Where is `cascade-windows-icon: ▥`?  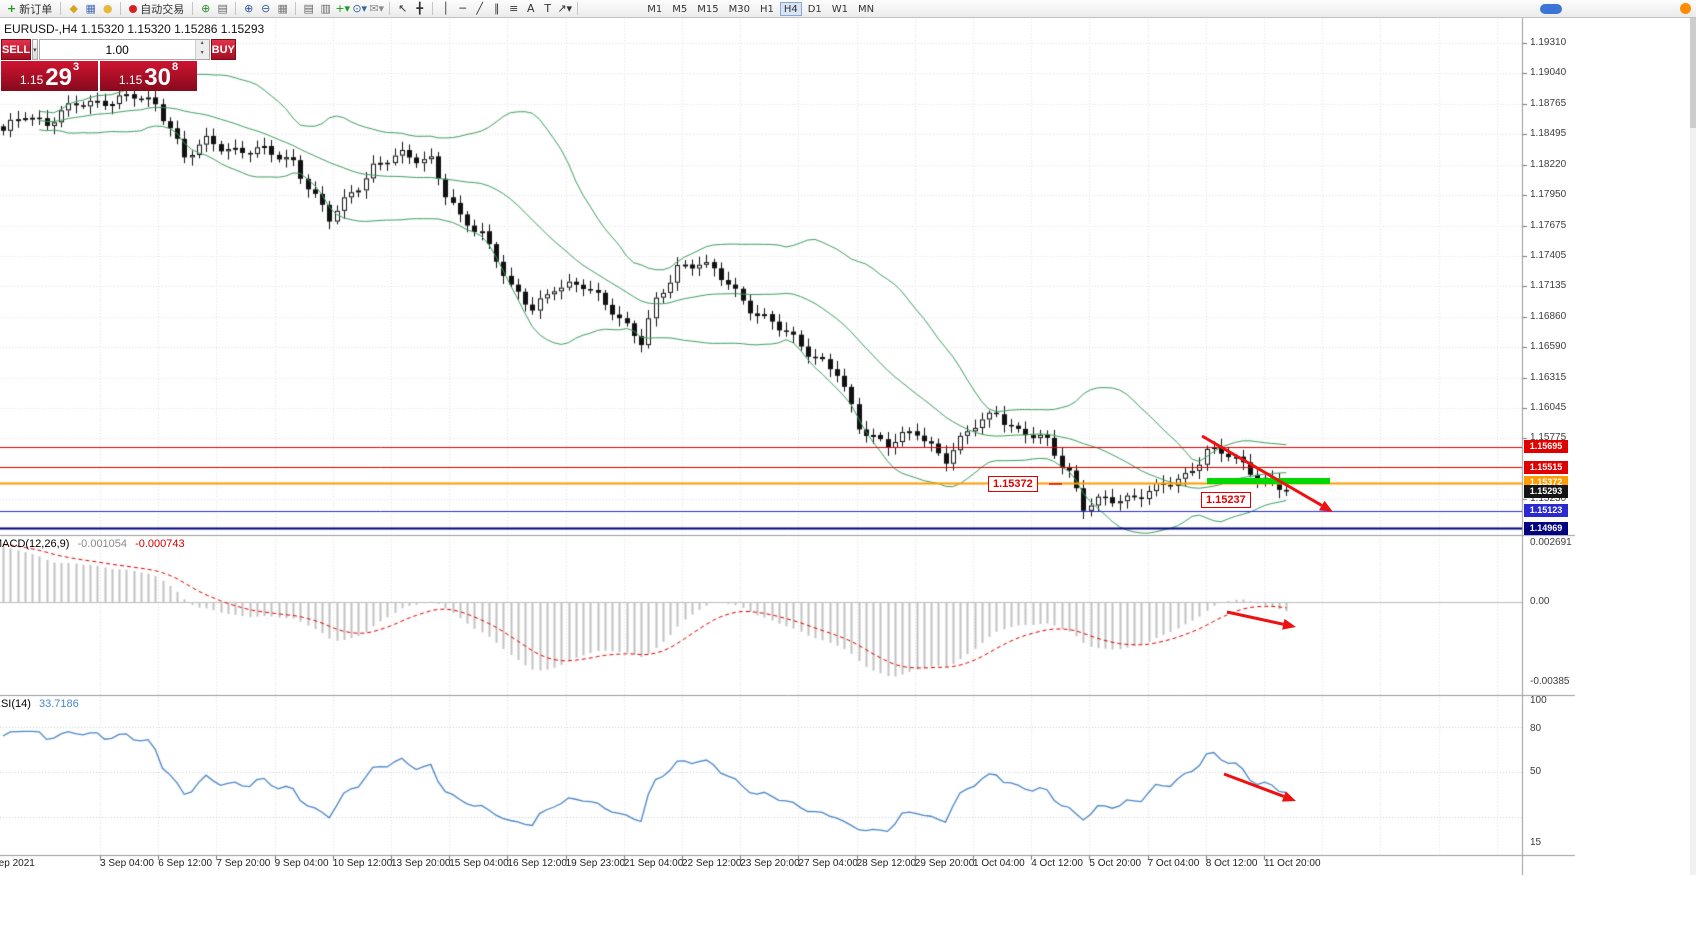
cascade-windows-icon: ▥ is located at coordinates (325, 8).